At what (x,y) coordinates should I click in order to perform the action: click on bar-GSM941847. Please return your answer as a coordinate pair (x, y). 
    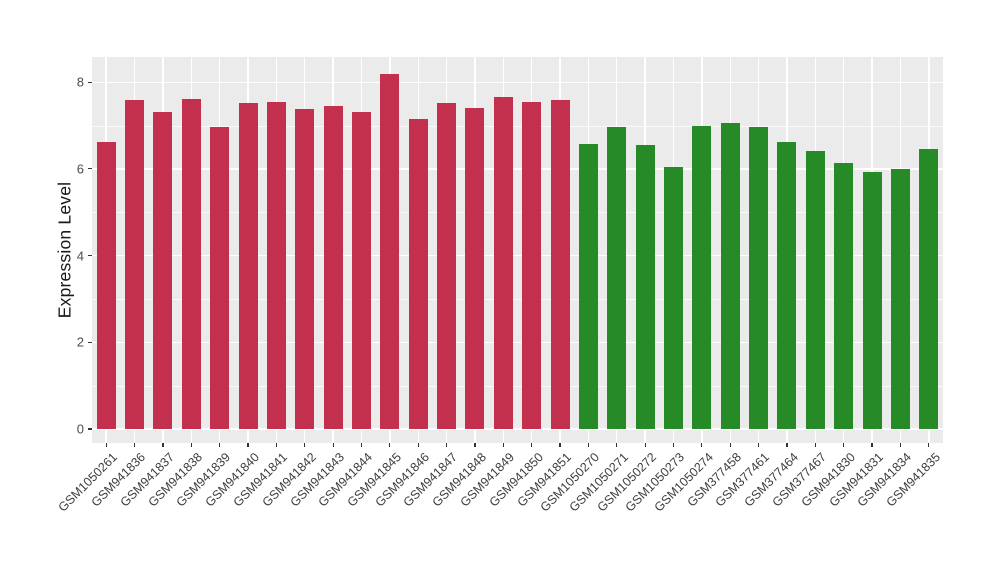
    Looking at the image, I should click on (447, 266).